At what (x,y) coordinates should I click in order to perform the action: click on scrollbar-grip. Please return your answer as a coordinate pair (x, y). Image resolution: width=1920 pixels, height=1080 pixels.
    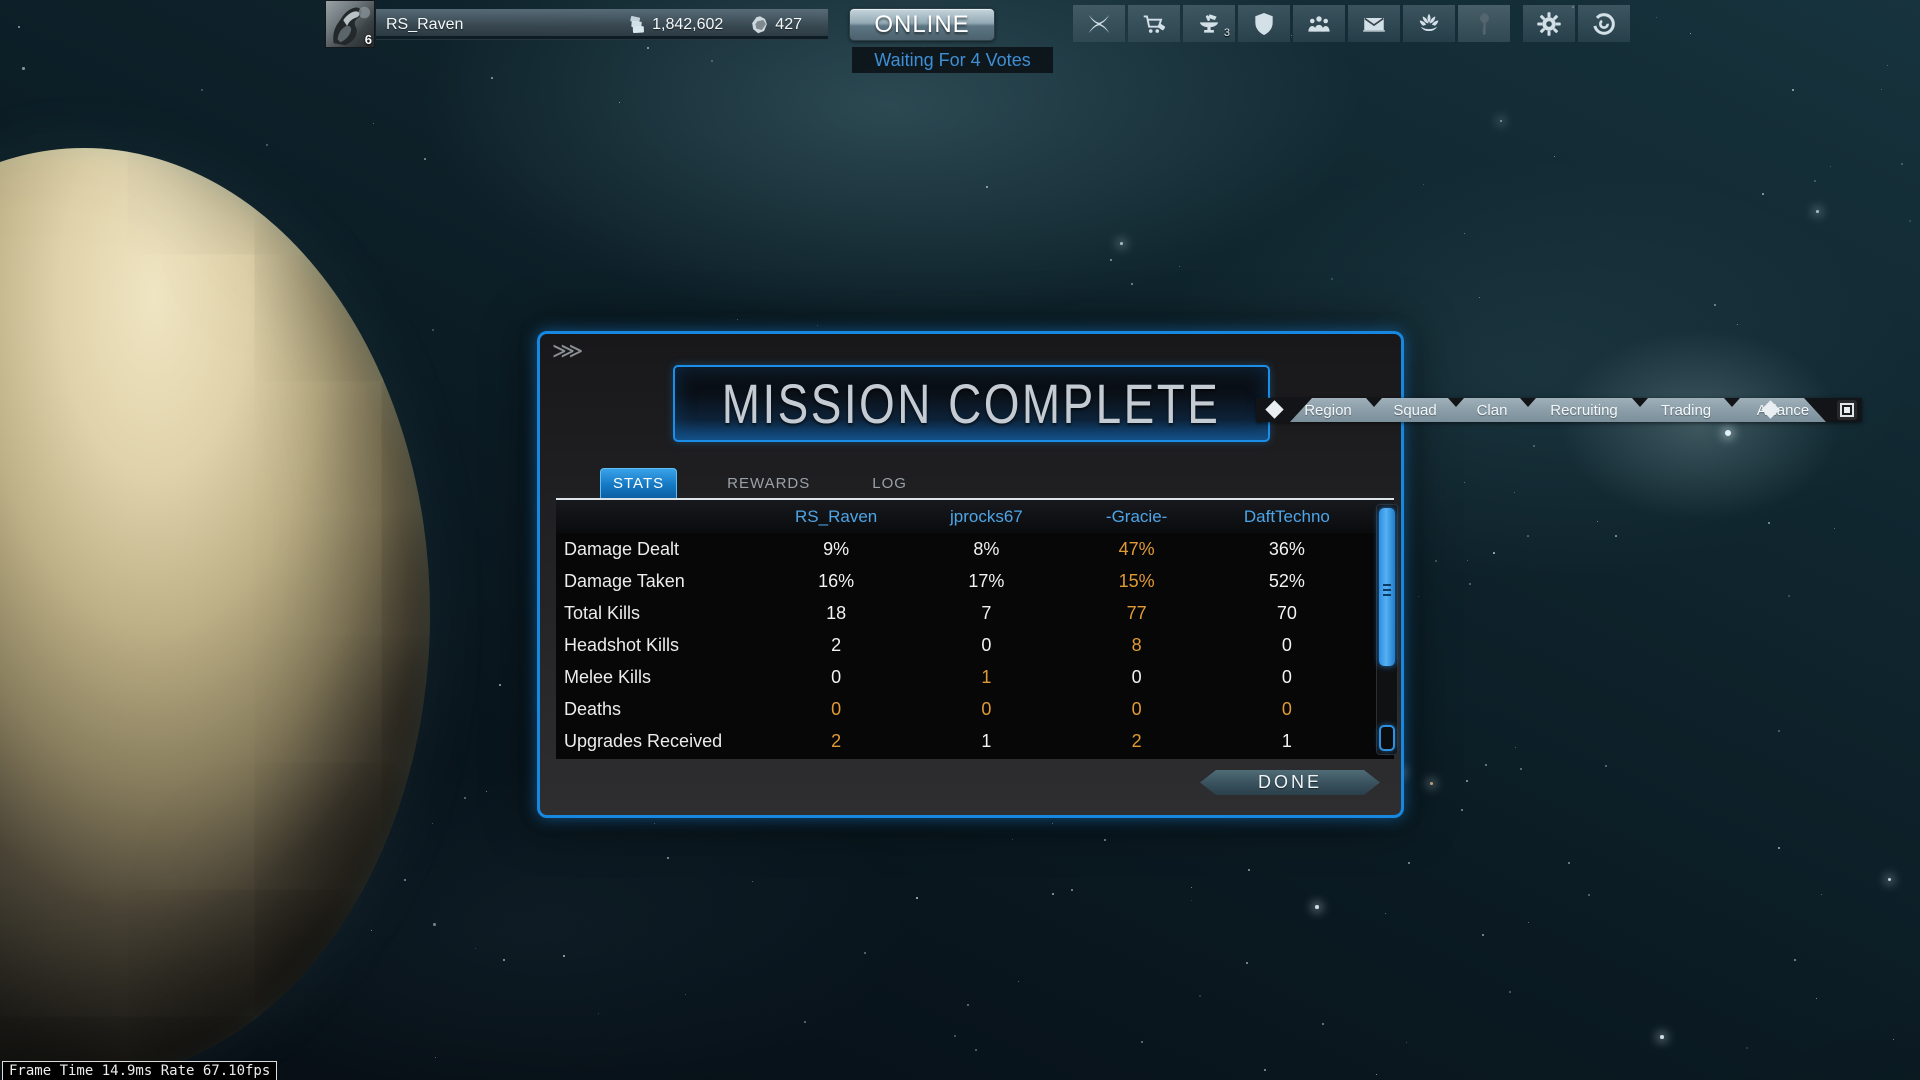
    Looking at the image, I should click on (1387, 595).